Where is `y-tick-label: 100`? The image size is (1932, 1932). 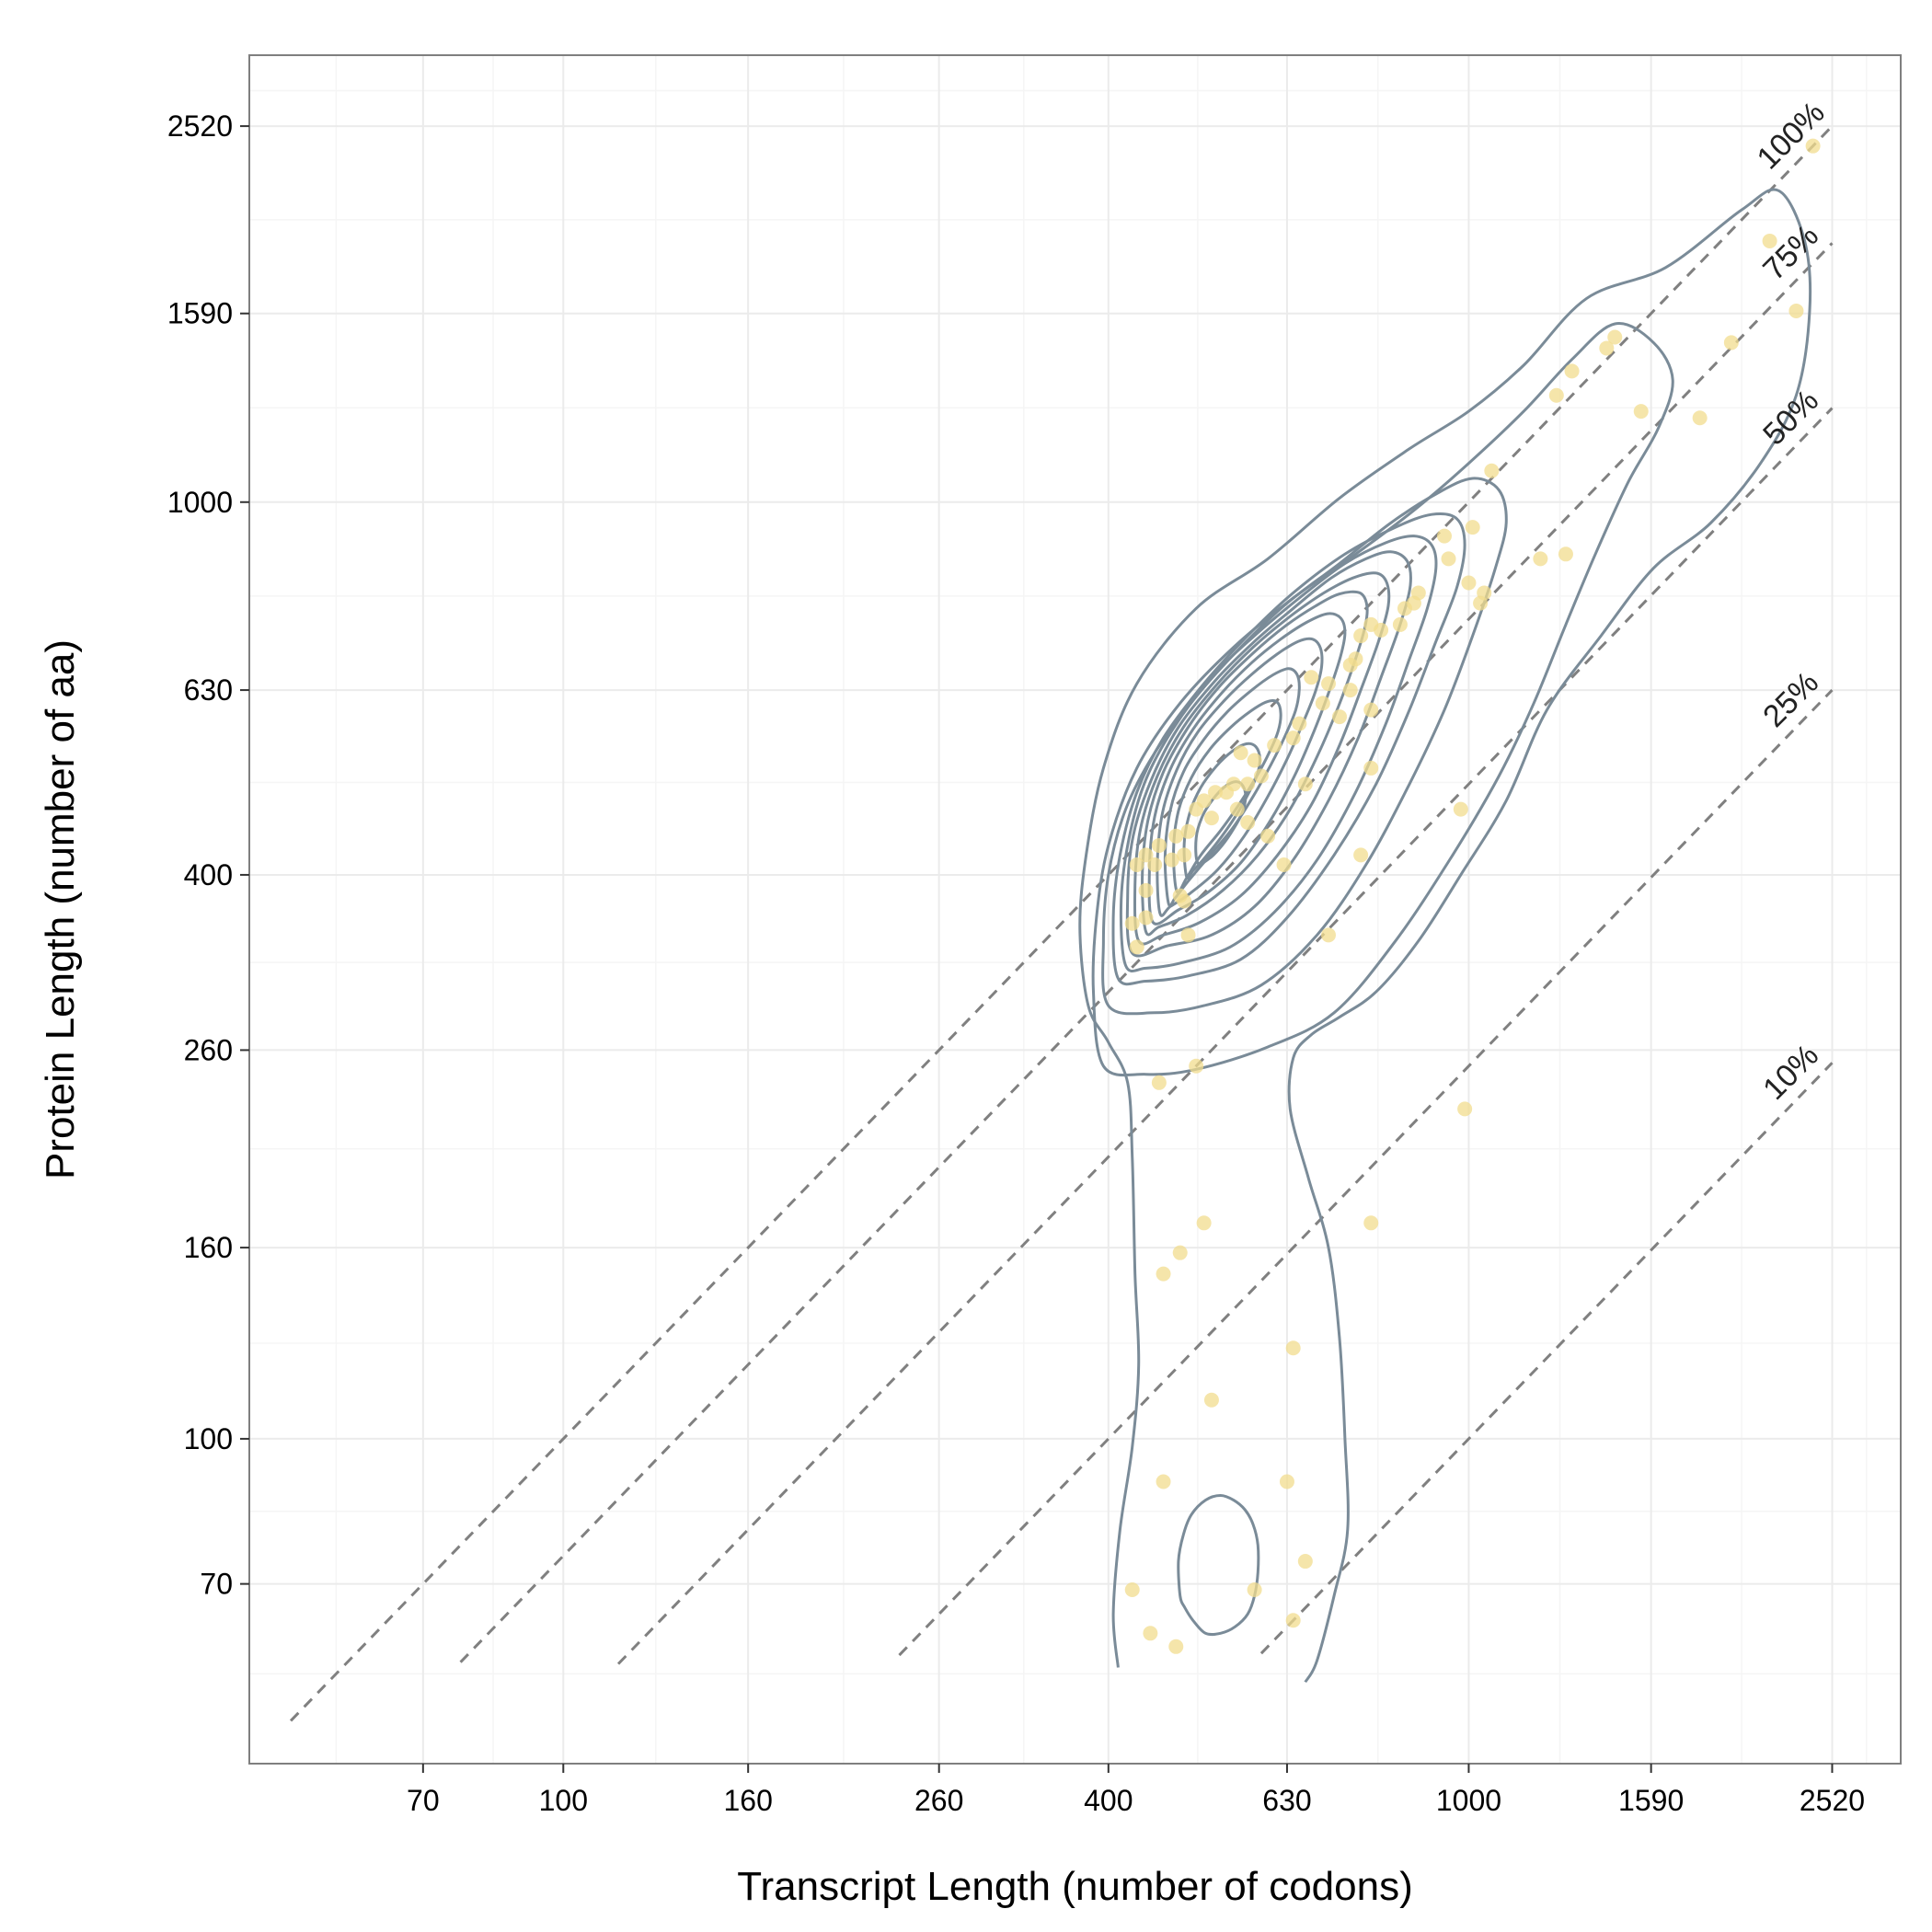 y-tick-label: 100 is located at coordinates (208, 1438).